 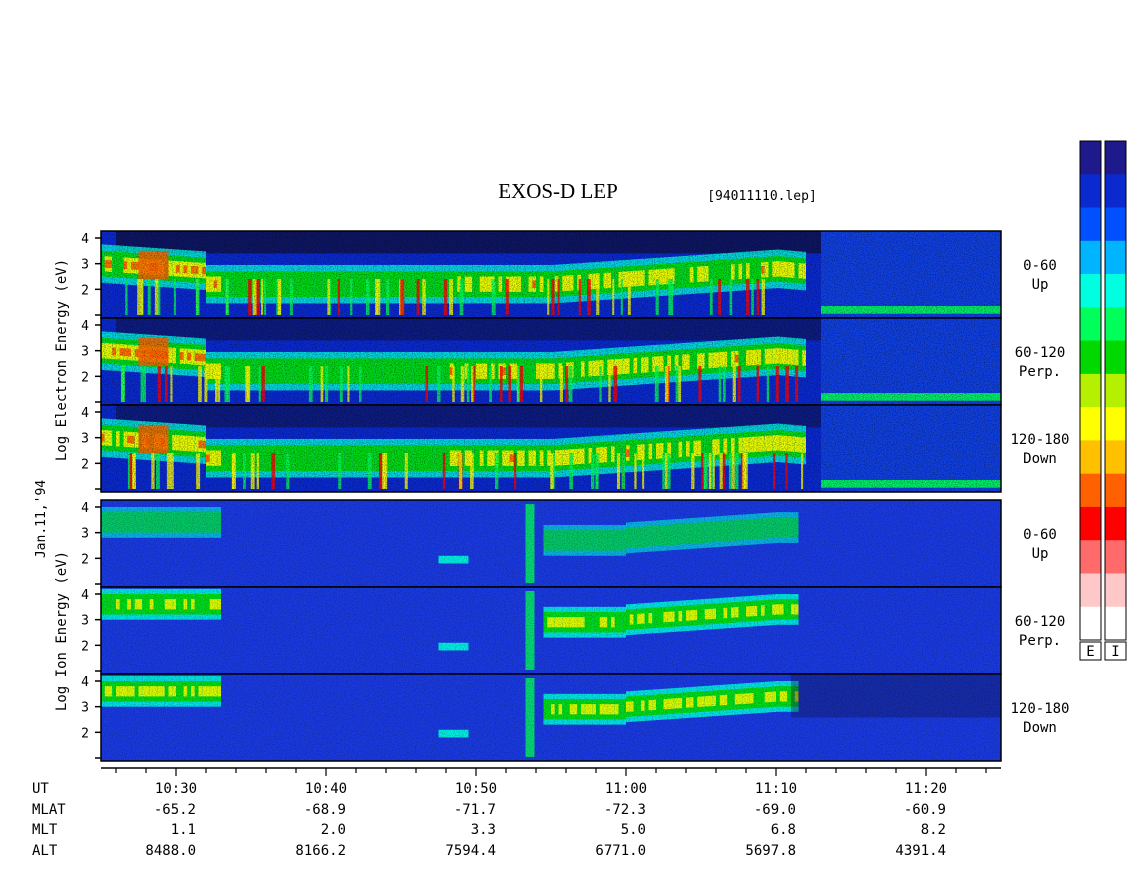 I want to click on ephemeris-value: 3.3, so click(x=483, y=830).